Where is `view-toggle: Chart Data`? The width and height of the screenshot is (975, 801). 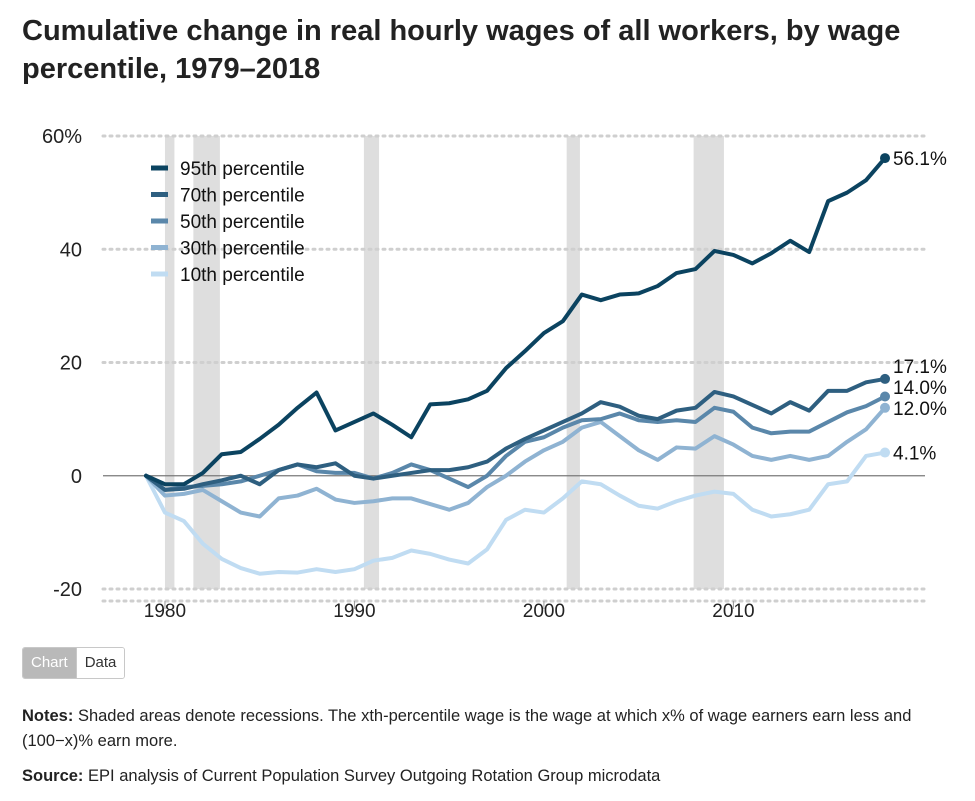
view-toggle: Chart Data is located at coordinates (74, 663).